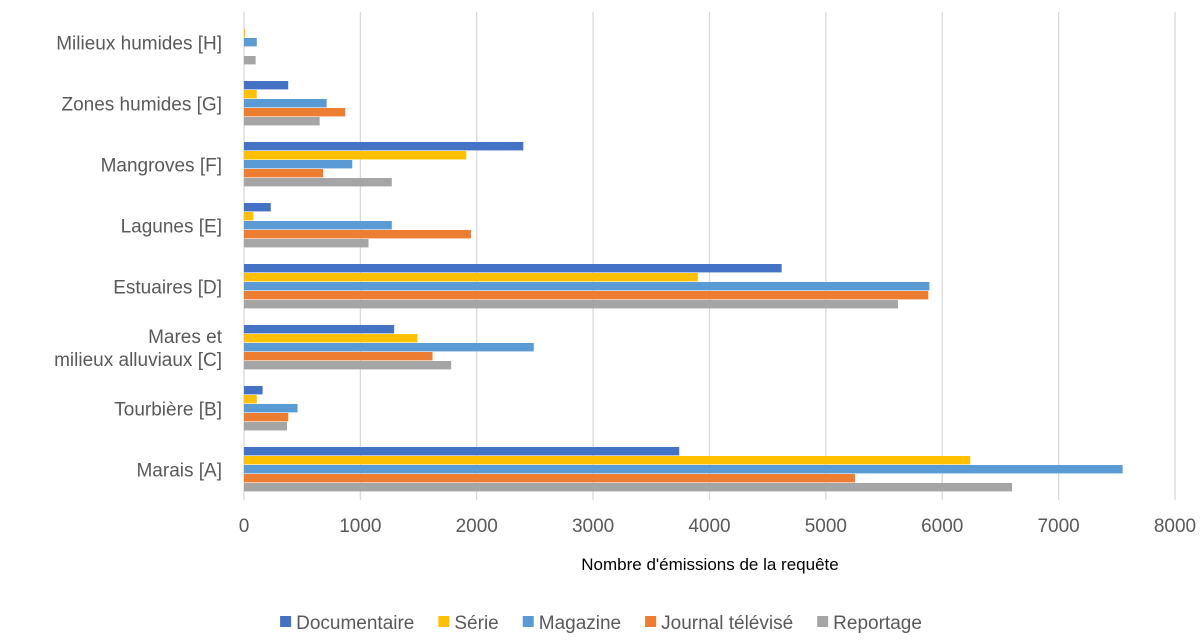 Image resolution: width=1203 pixels, height=644 pixels. I want to click on legend-item: Journal télévisé, so click(719, 623).